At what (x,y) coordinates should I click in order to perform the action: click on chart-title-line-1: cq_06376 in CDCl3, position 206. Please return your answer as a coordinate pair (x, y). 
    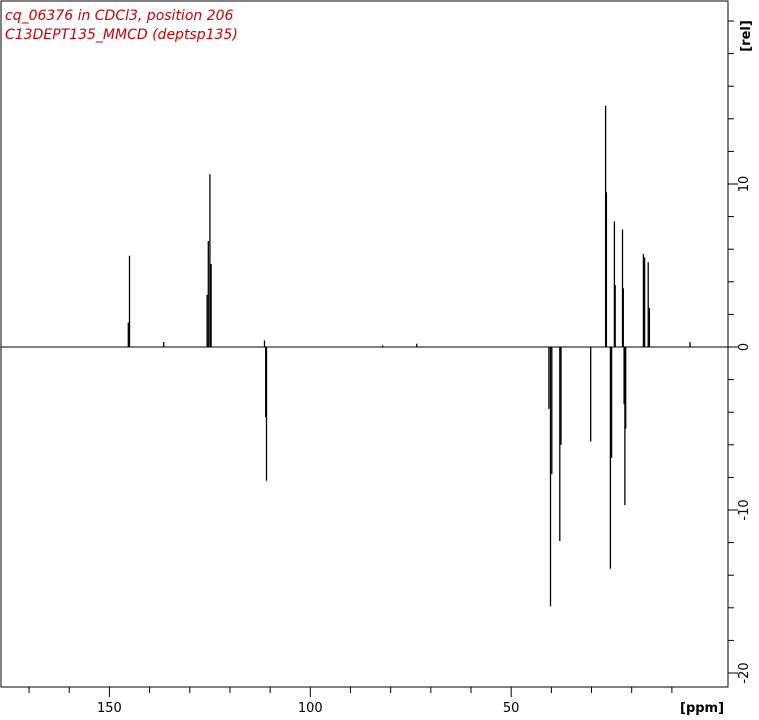
    Looking at the image, I should click on (119, 16).